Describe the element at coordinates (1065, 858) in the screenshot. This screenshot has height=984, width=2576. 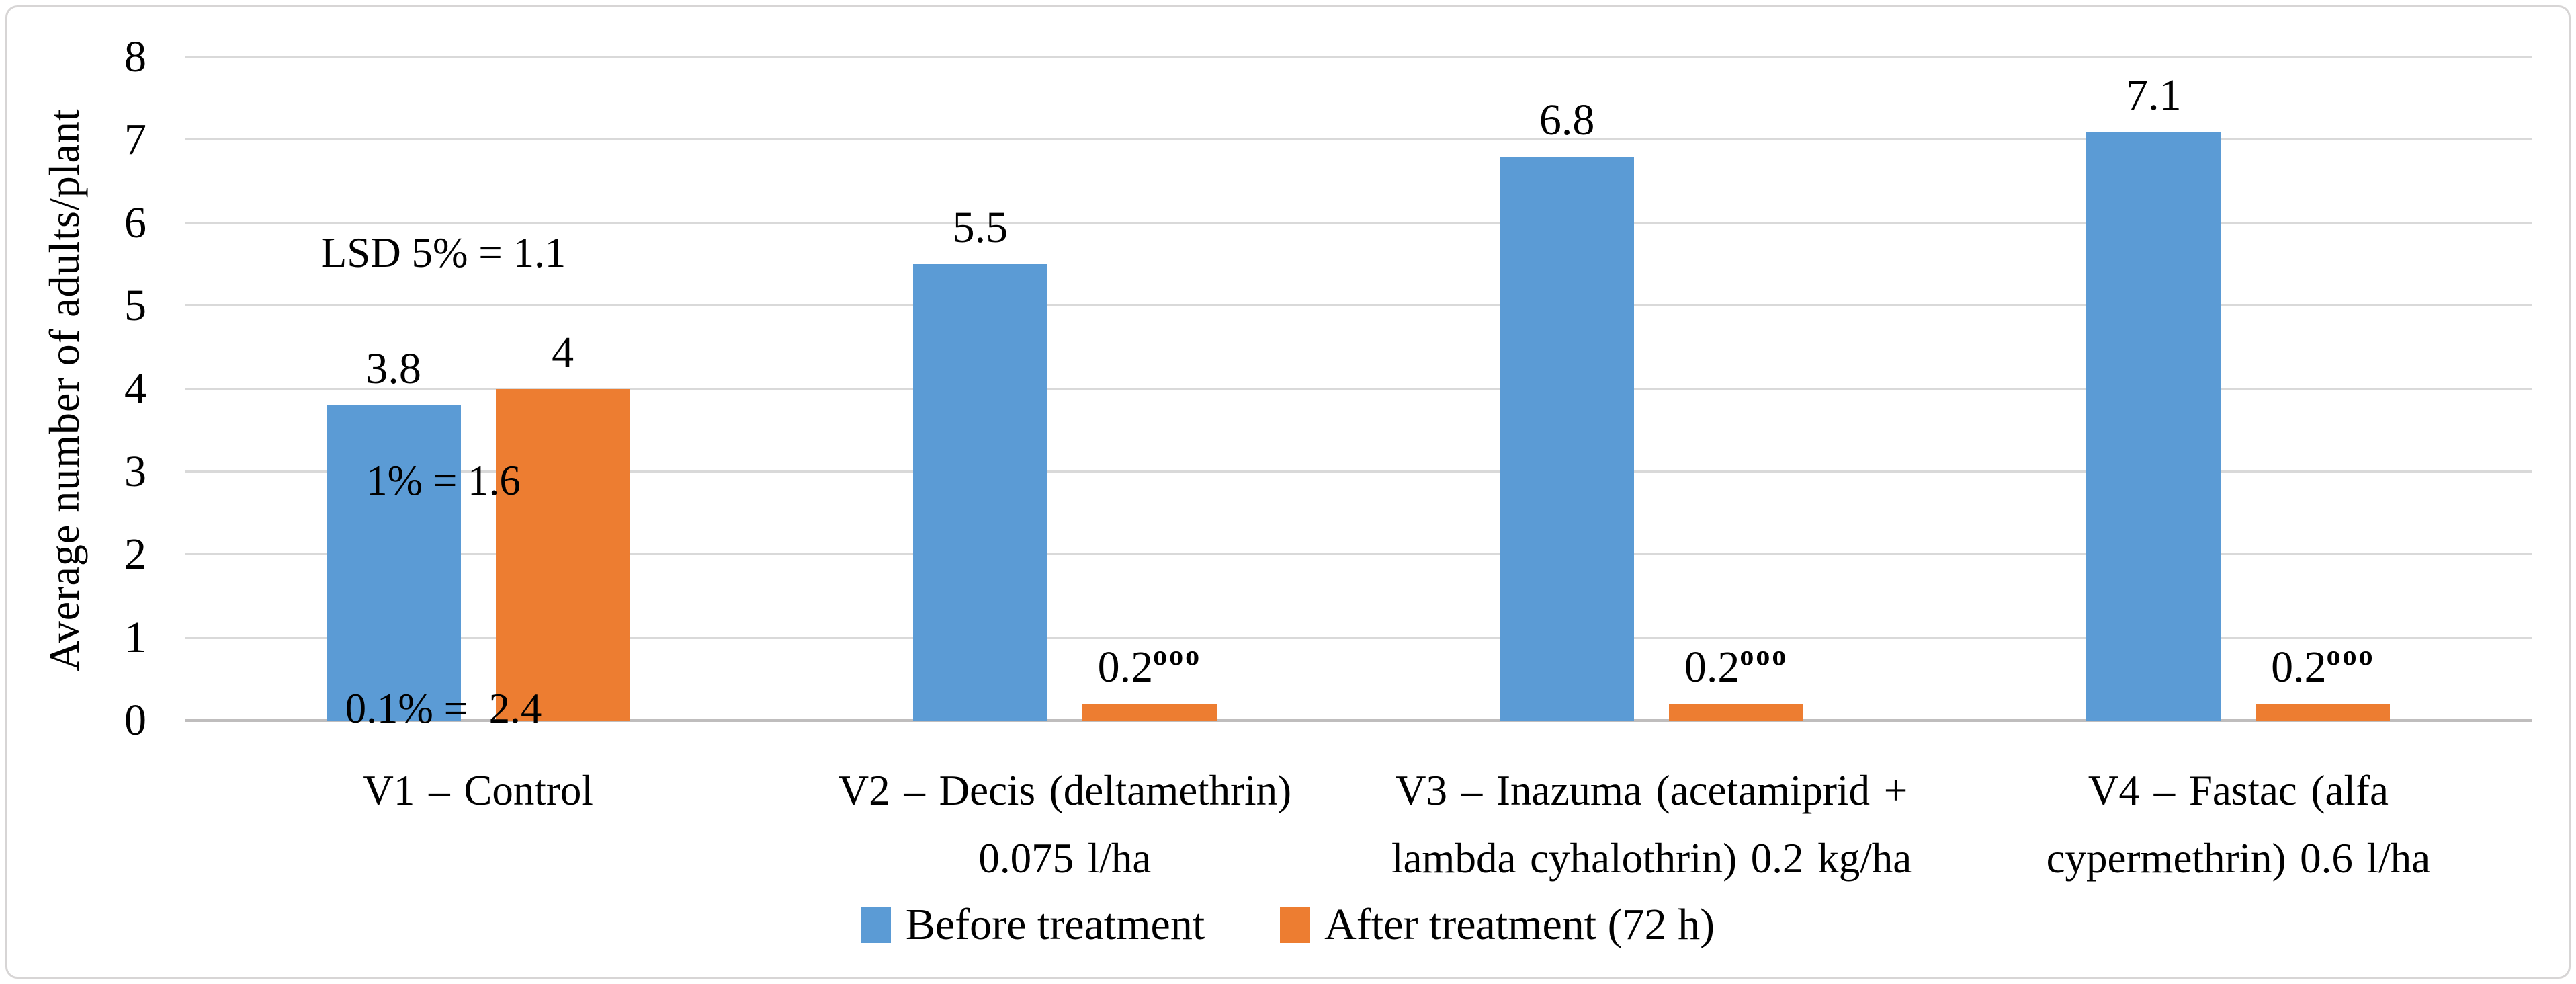
I see `category-label-line: 0.075 l/ha` at that location.